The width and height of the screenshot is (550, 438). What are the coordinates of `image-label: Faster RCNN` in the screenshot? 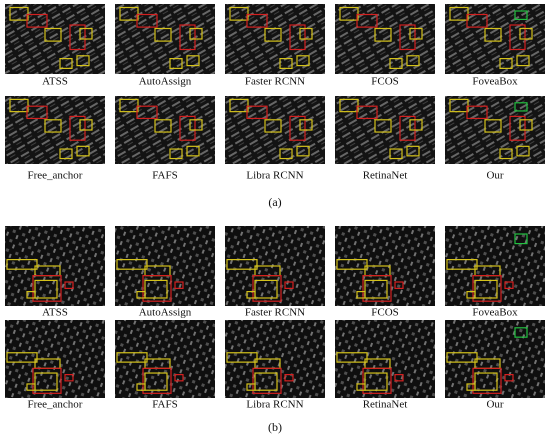 It's located at (275, 82).